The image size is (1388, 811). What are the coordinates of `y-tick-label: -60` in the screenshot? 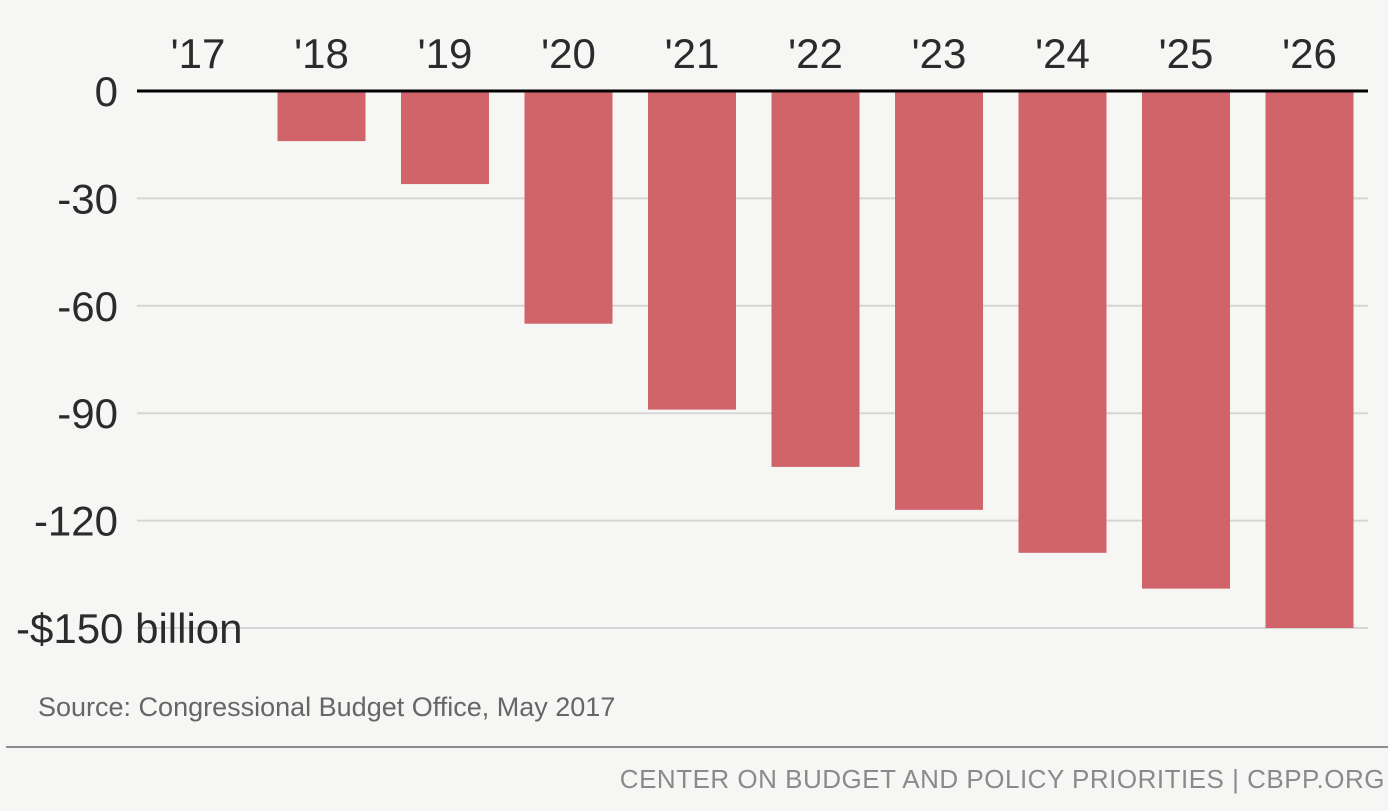 It's located at (87, 306).